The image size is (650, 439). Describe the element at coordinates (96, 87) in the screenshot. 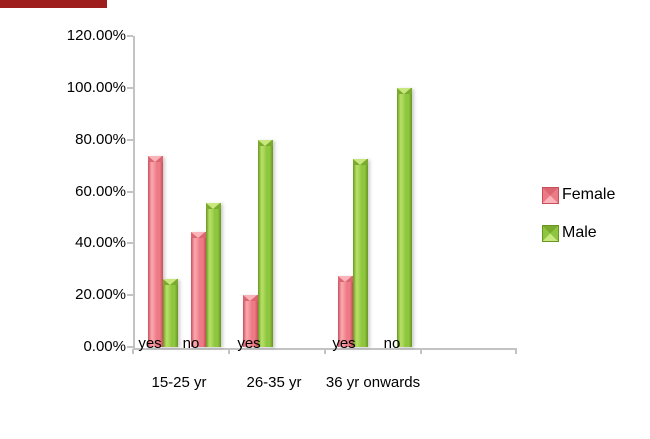

I see `y-axis-tick-label: 100.00%` at that location.